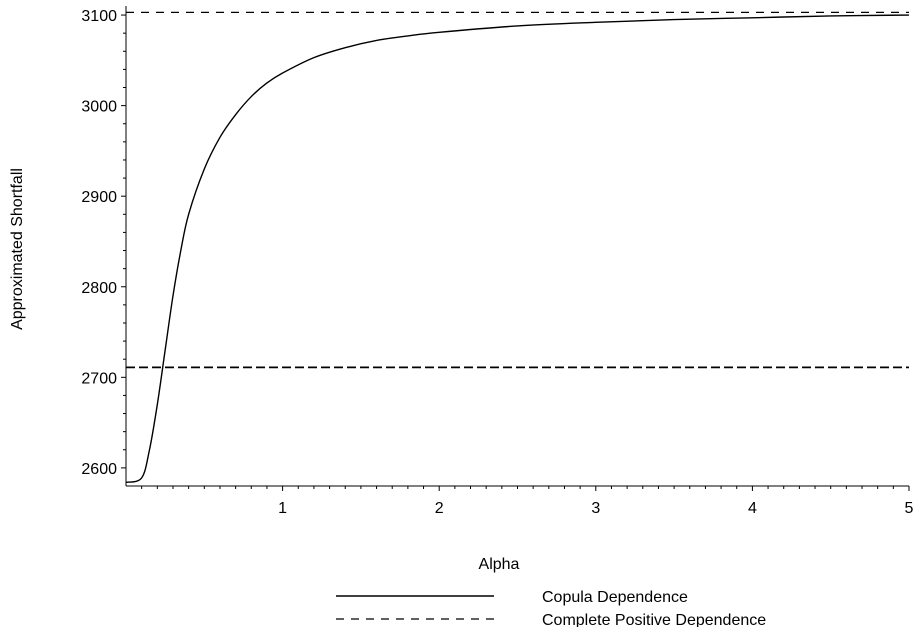  I want to click on legend-label: Copula Dependence, so click(615, 597).